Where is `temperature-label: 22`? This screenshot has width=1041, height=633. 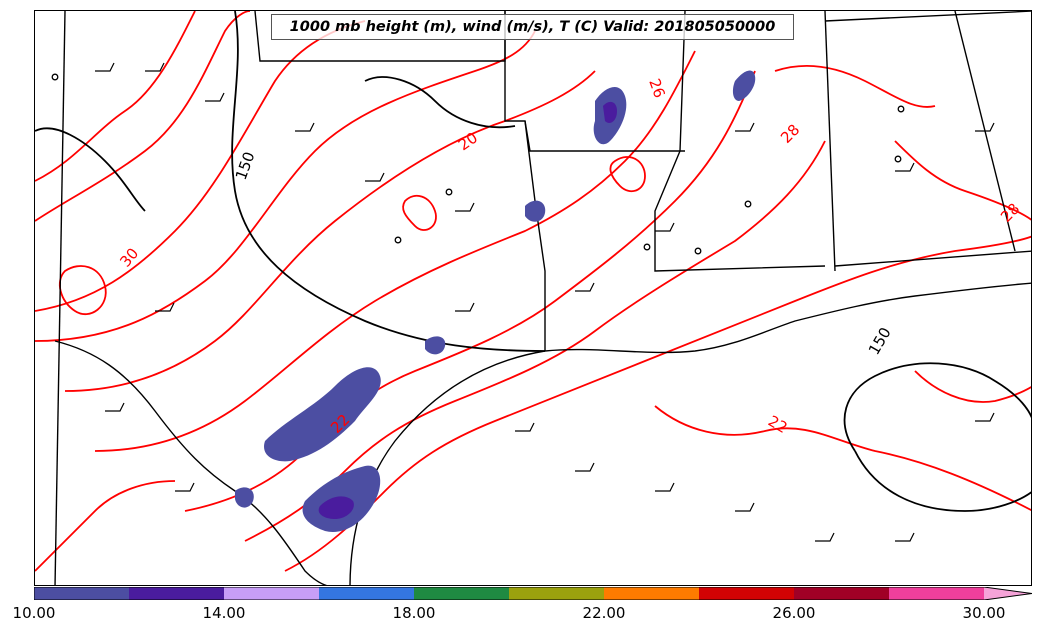
temperature-label: 22 is located at coordinates (778, 424).